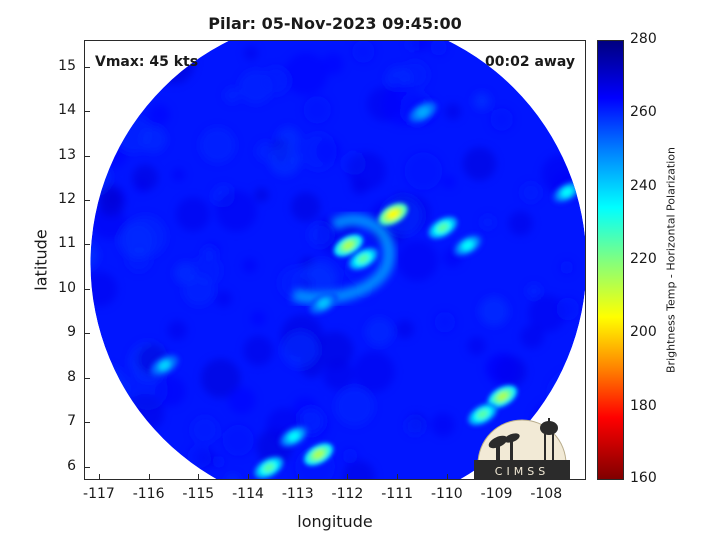  What do you see at coordinates (71, 421) in the screenshot?
I see `y-tick-label: 7` at bounding box center [71, 421].